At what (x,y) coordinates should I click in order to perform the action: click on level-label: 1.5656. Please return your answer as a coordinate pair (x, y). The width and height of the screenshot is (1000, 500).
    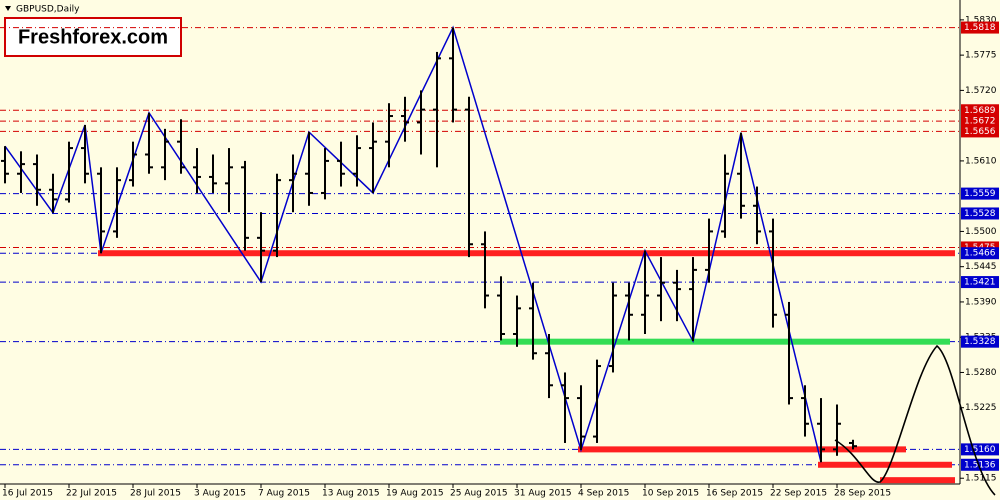
    Looking at the image, I should click on (980, 132).